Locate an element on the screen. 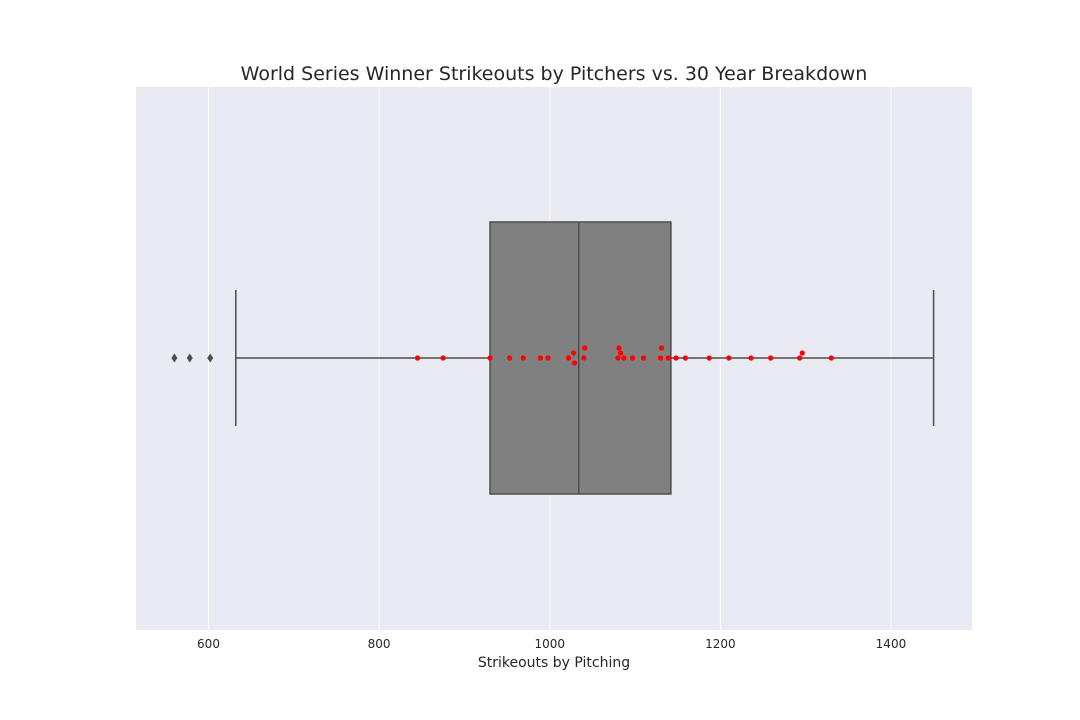 This screenshot has width=1080, height=720. x-tick-label: 1200 is located at coordinates (720, 644).